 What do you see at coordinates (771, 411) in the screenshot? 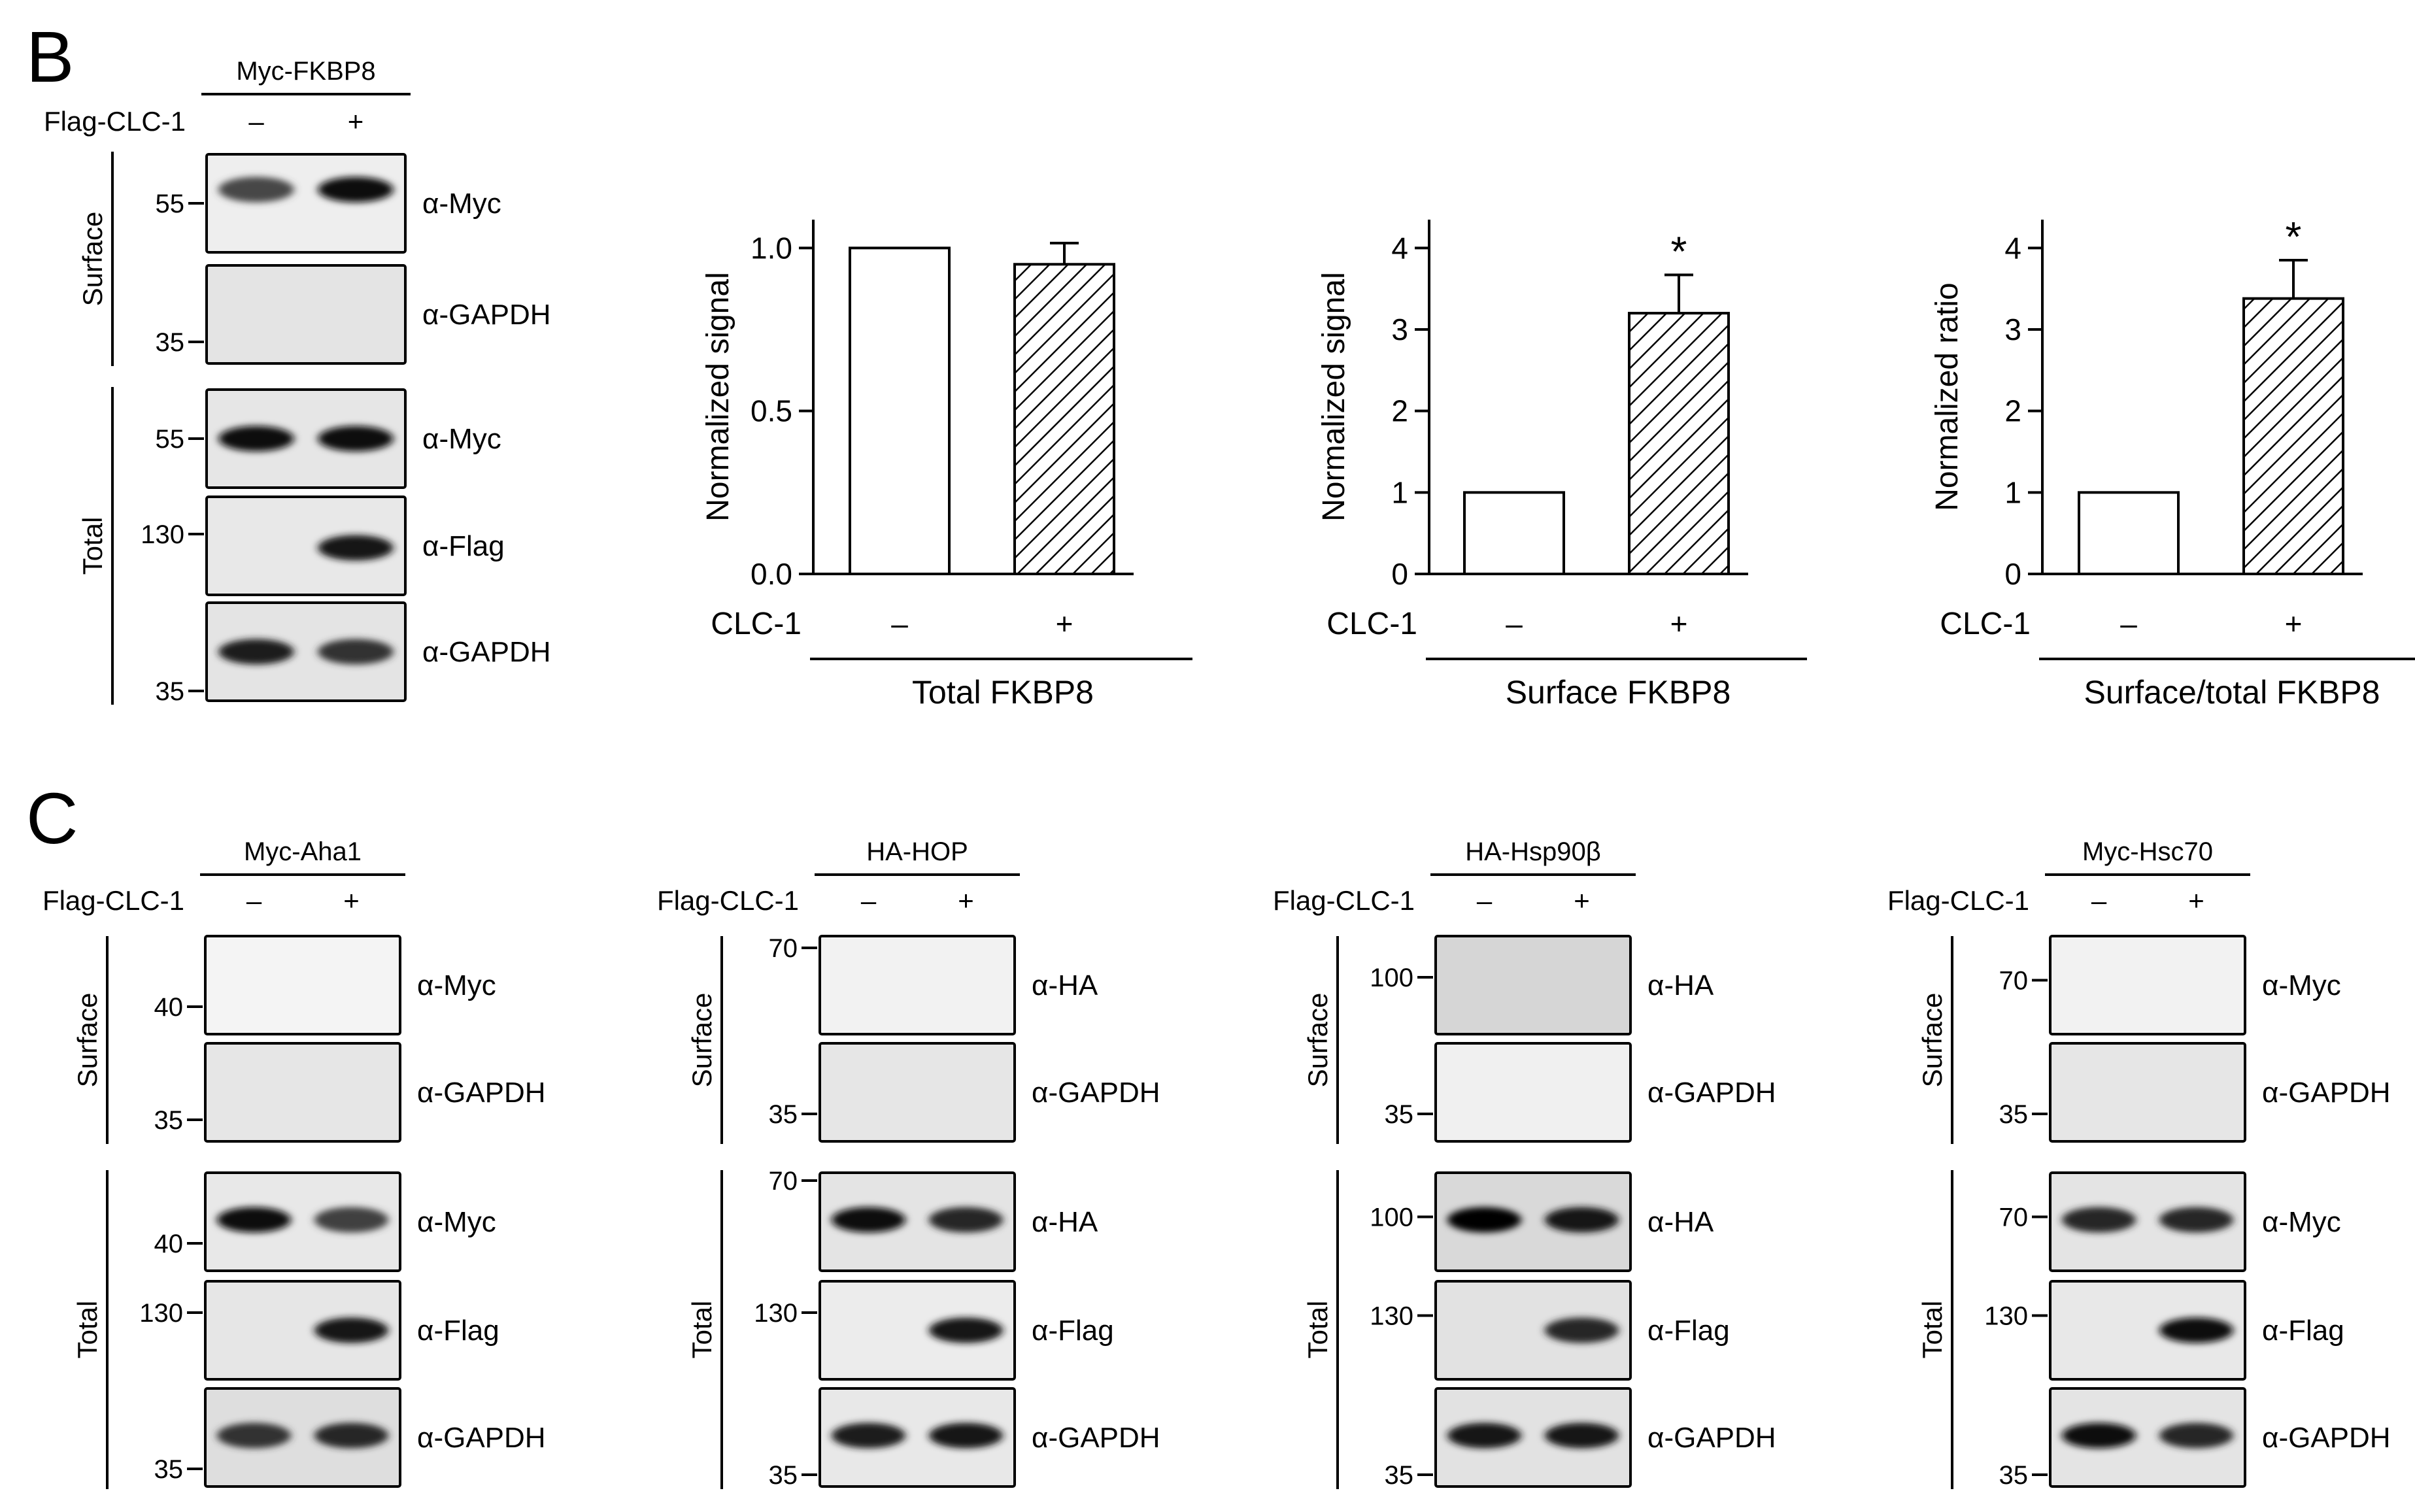
I see `y-tick-label: 0.5` at bounding box center [771, 411].